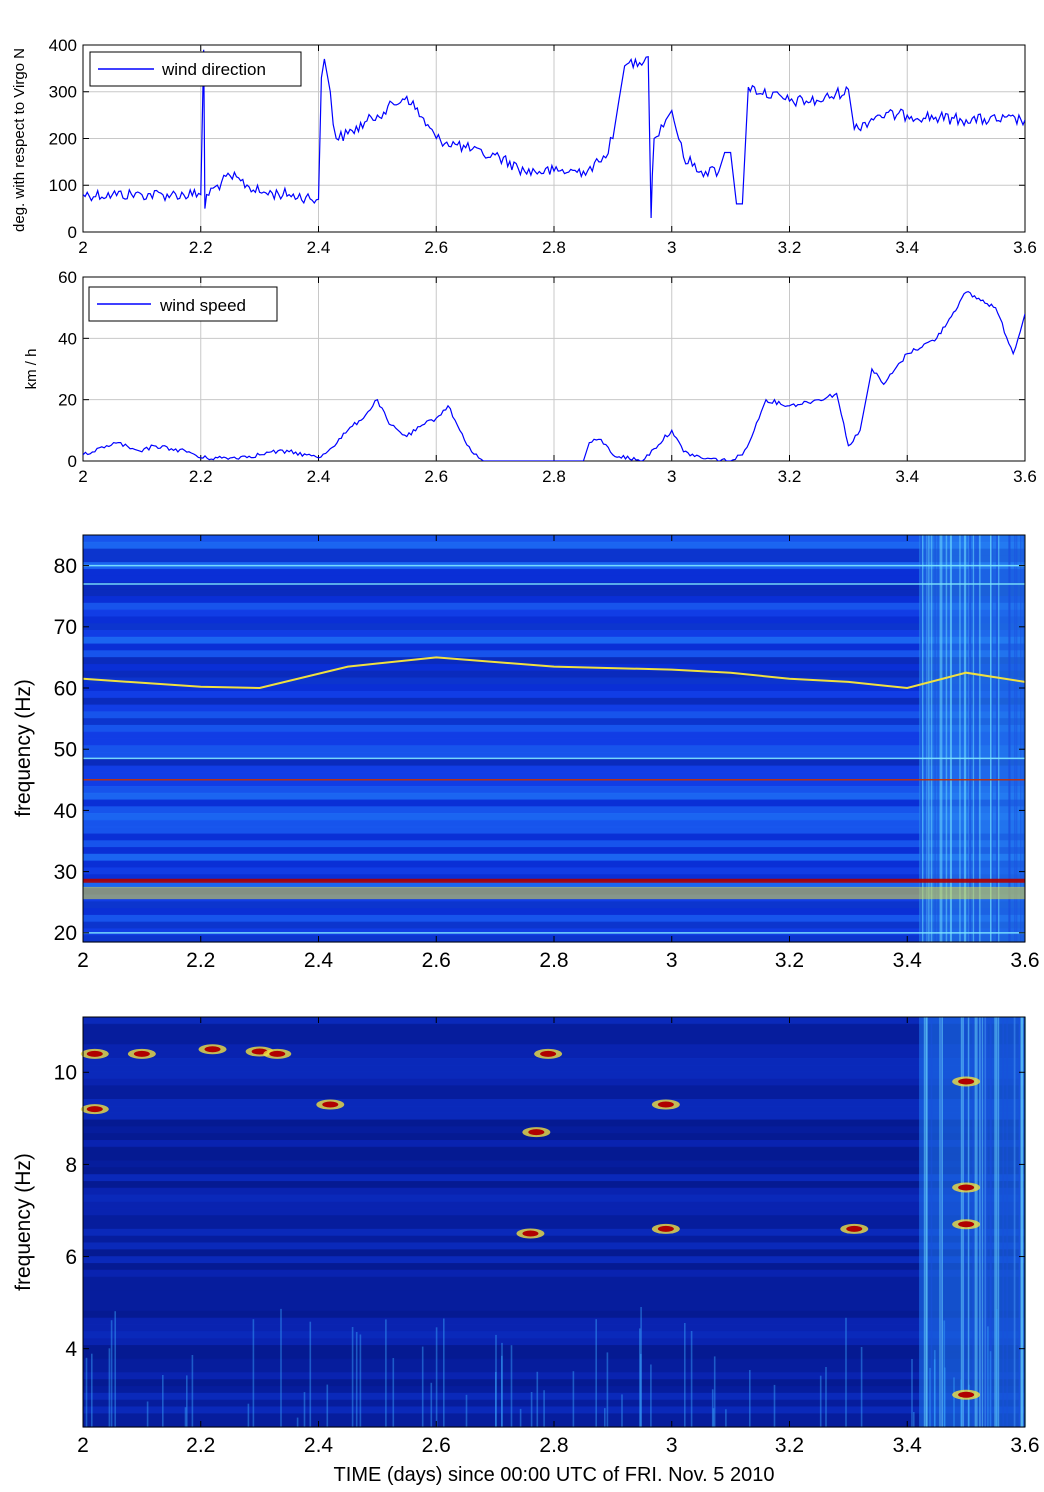 The width and height of the screenshot is (1044, 1492). I want to click on wind-speed-x-tick-label: 2.4, so click(319, 476).